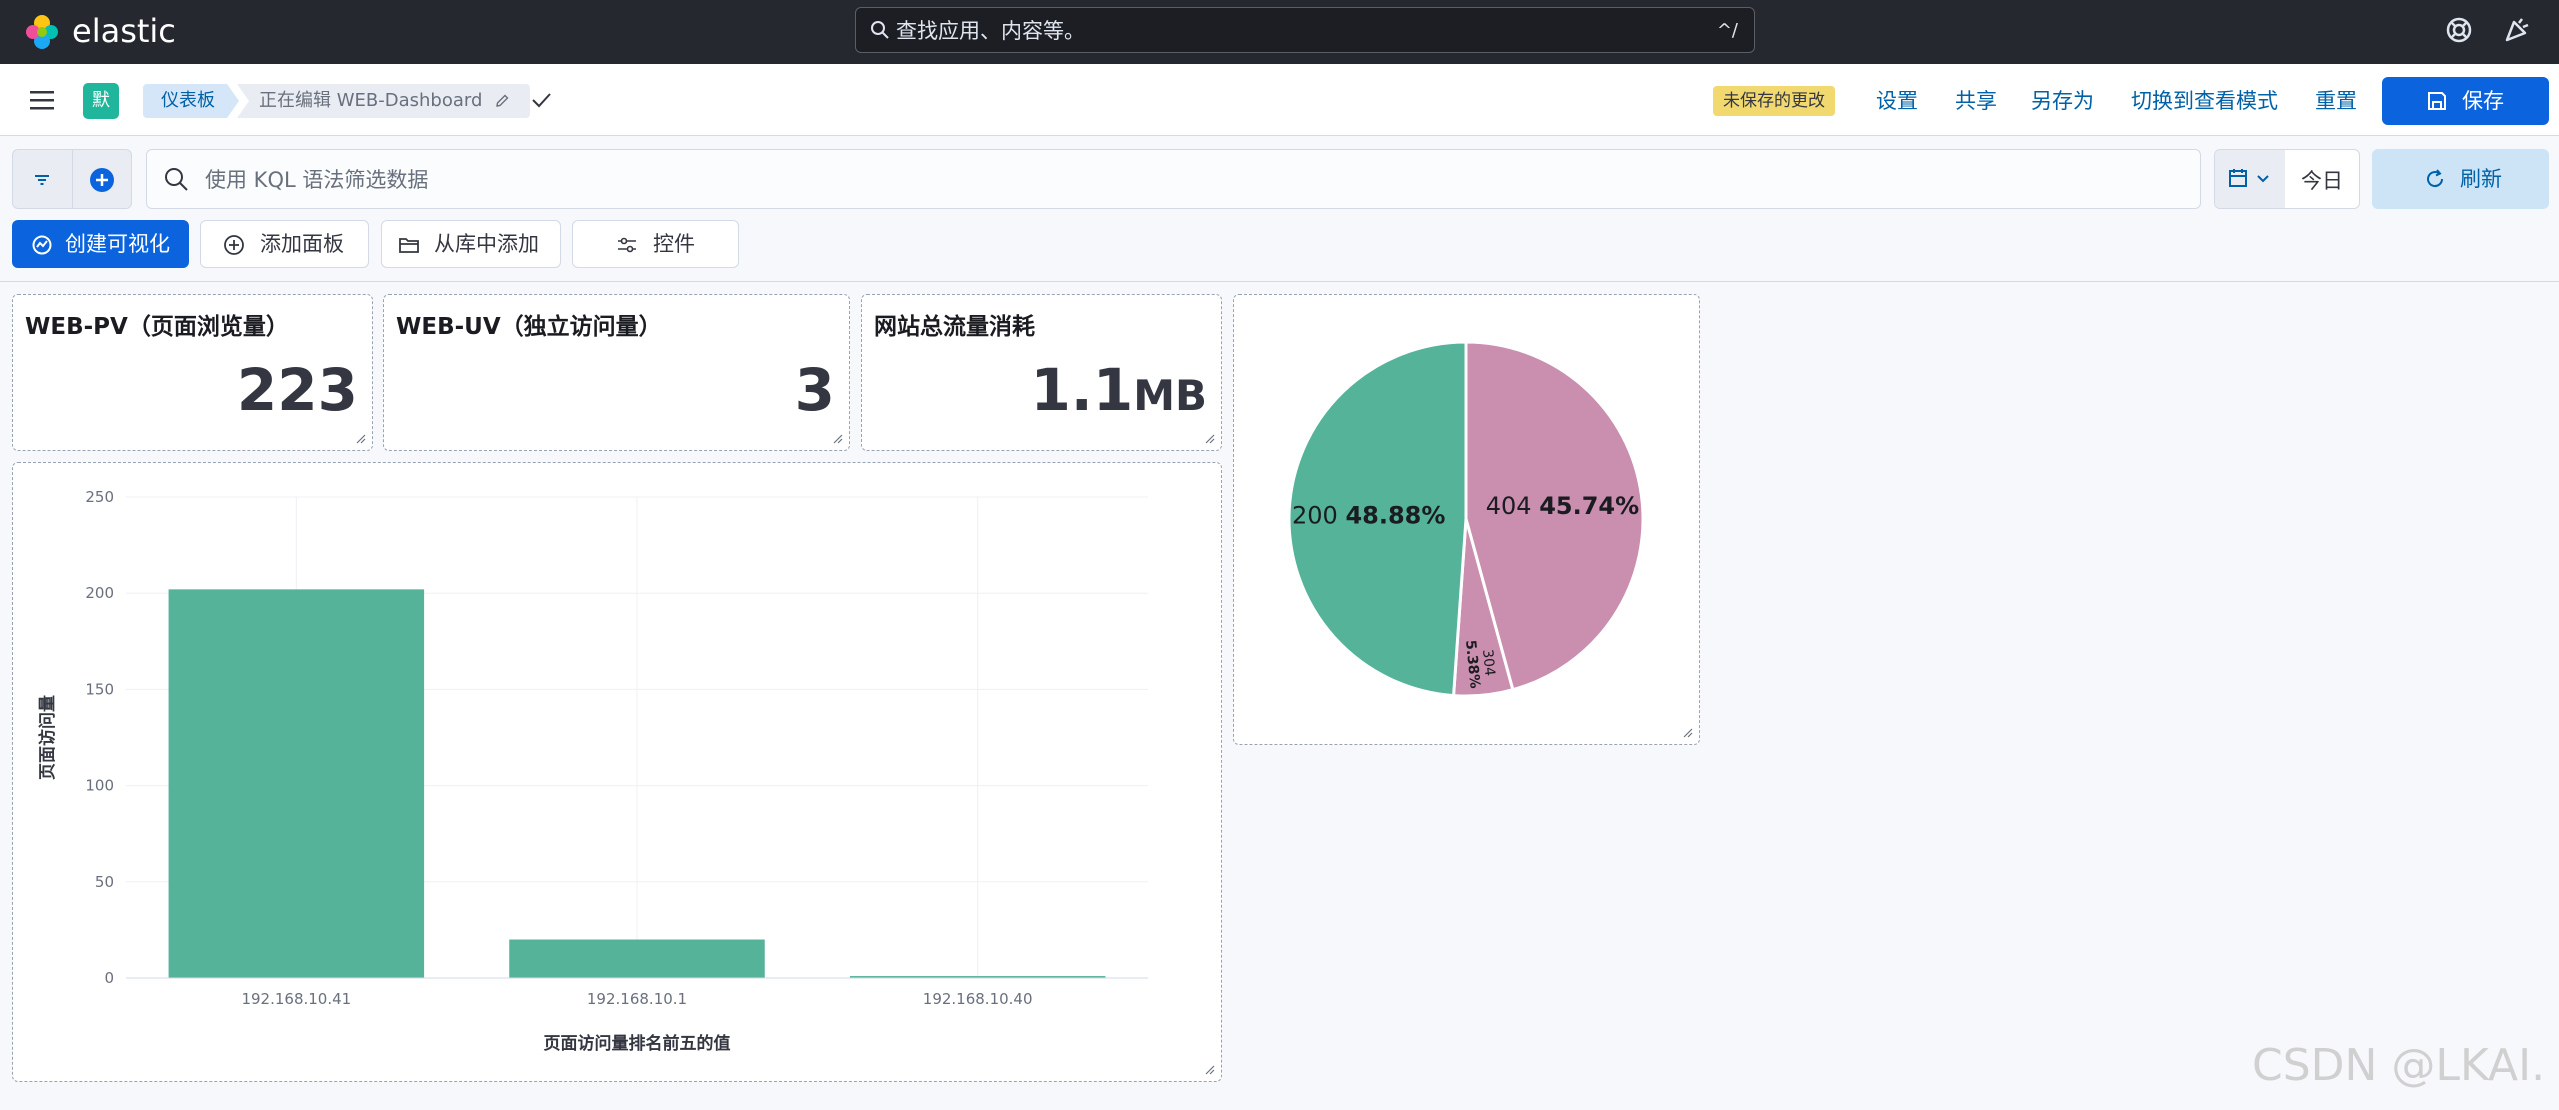 This screenshot has height=1110, width=2559. I want to click on add-from-library-button: 从库中添加, so click(471, 244).